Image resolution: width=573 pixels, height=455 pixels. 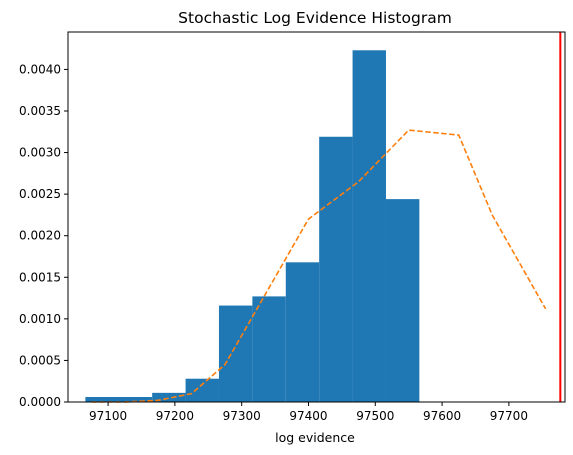 I want to click on y-tick-label: 0.0020, so click(x=40, y=236).